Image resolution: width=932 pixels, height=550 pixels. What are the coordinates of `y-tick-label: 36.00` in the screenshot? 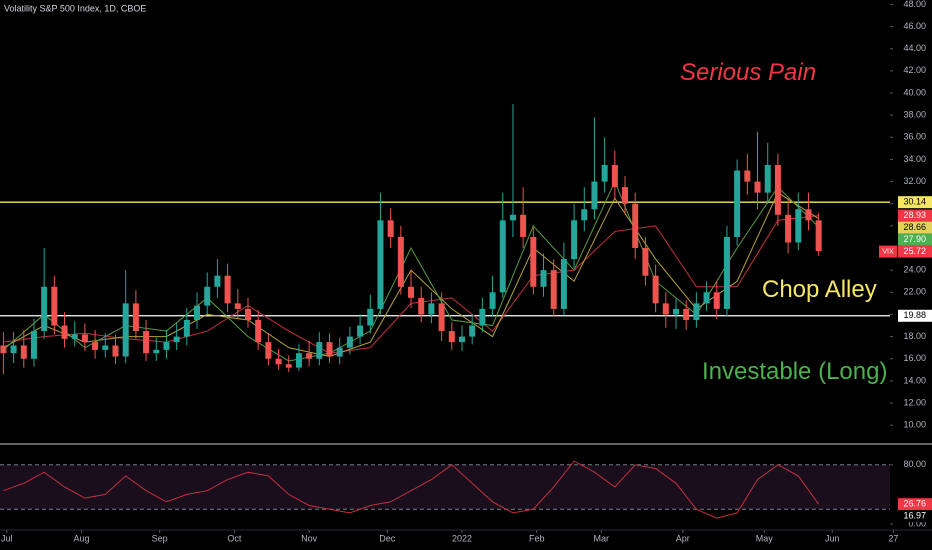 It's located at (914, 137).